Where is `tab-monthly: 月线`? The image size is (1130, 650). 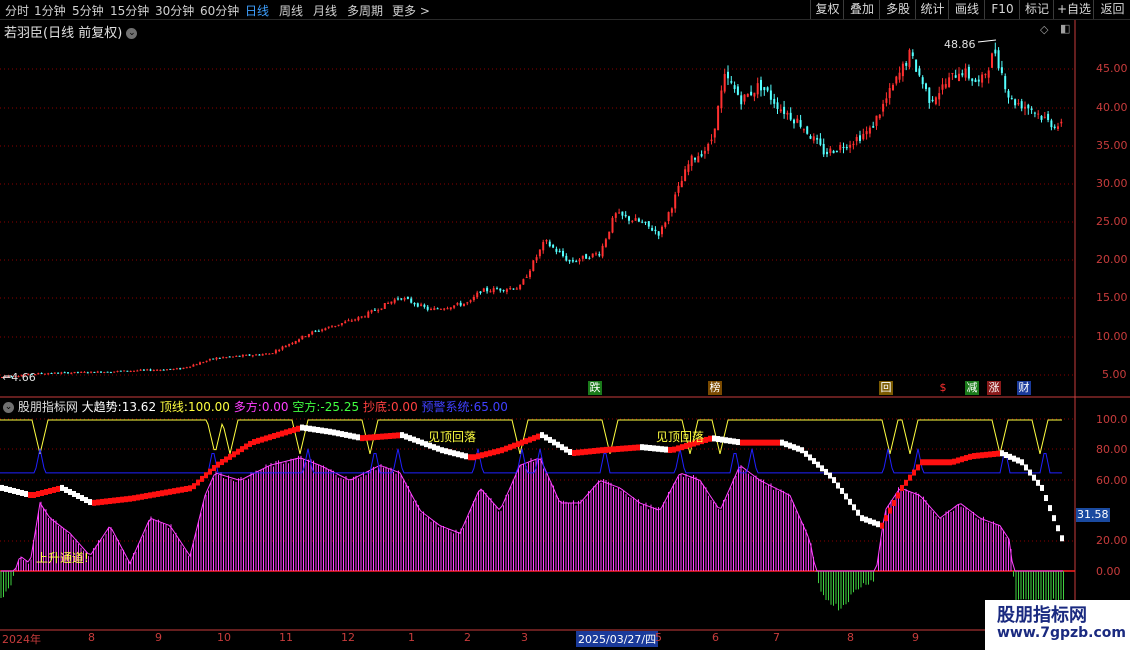
tab-monthly: 月线 is located at coordinates (325, 11).